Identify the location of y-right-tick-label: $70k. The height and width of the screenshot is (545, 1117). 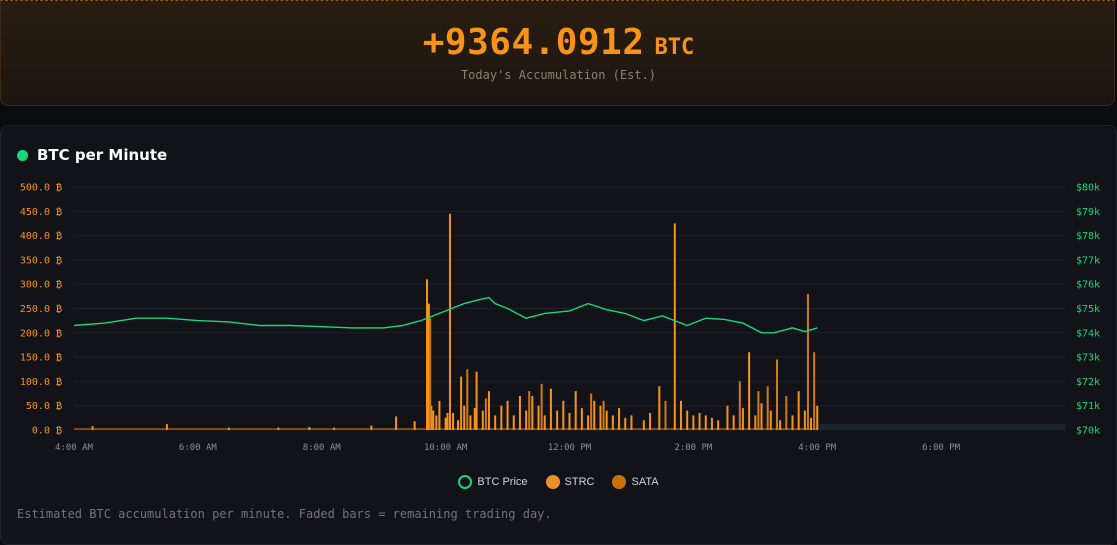
(1088, 431).